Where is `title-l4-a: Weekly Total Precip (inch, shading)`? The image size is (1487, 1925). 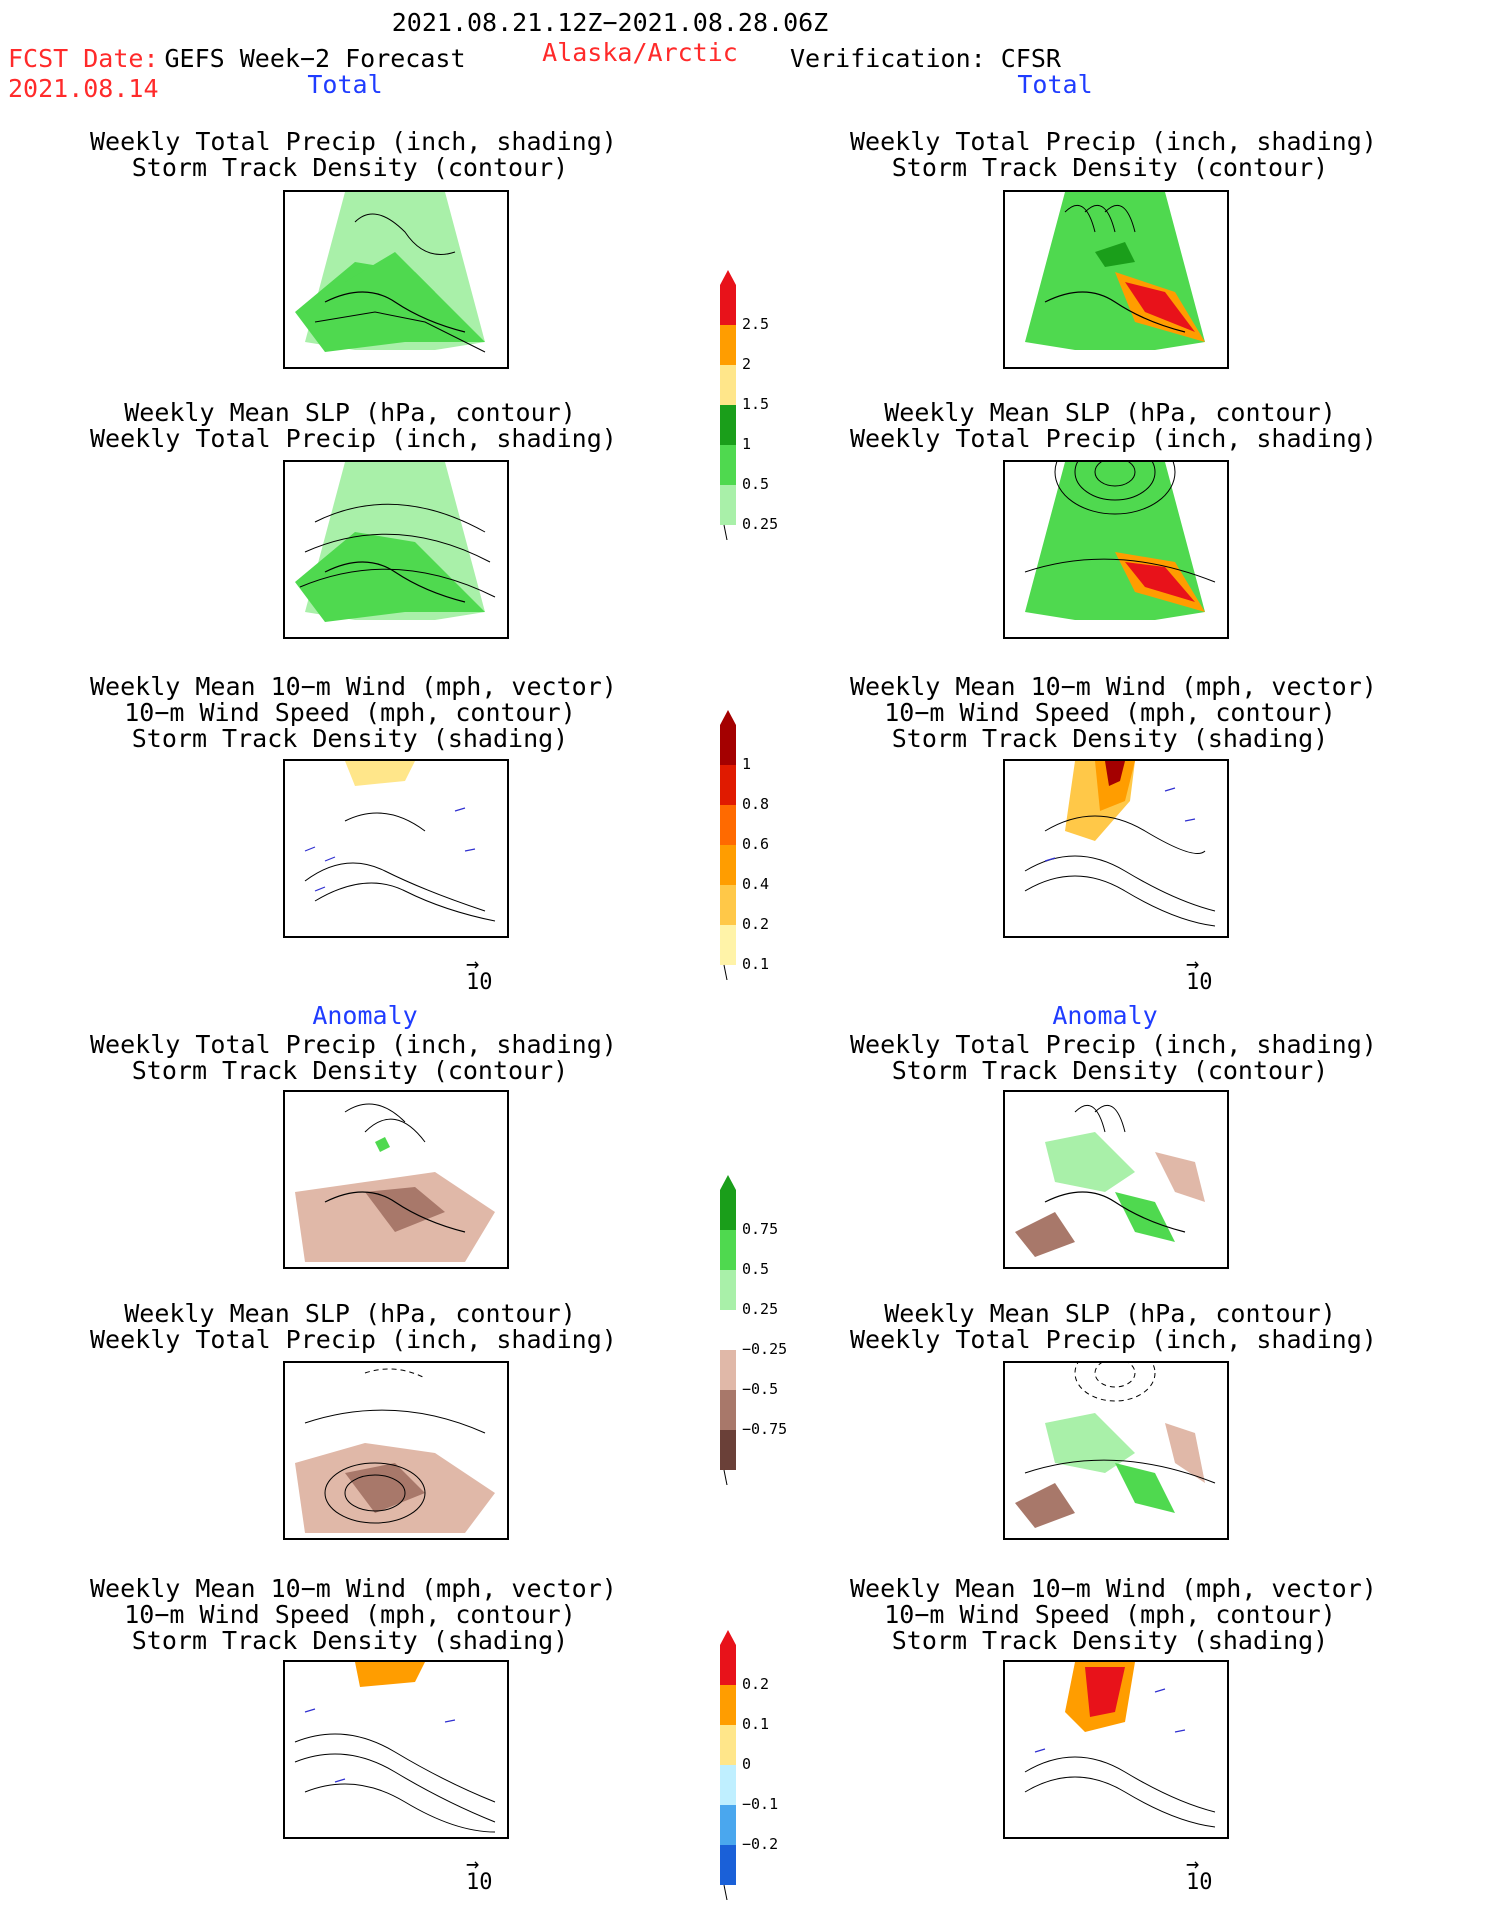
title-l4-a: Weekly Total Precip (inch, shading) is located at coordinates (353, 1044).